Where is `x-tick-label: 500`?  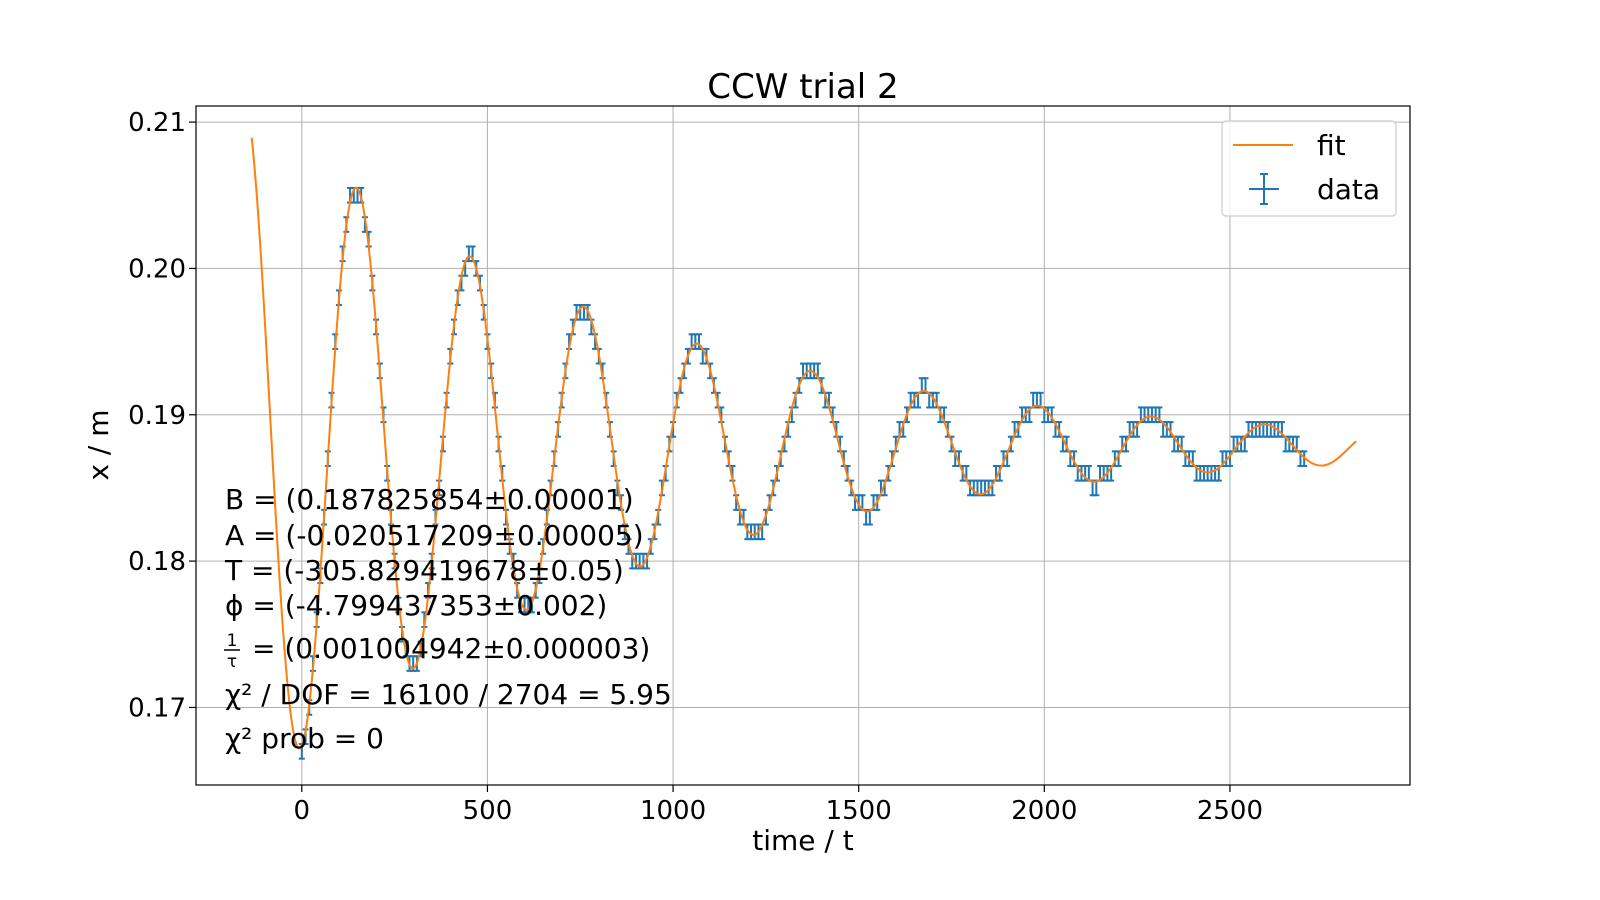 x-tick-label: 500 is located at coordinates (488, 811).